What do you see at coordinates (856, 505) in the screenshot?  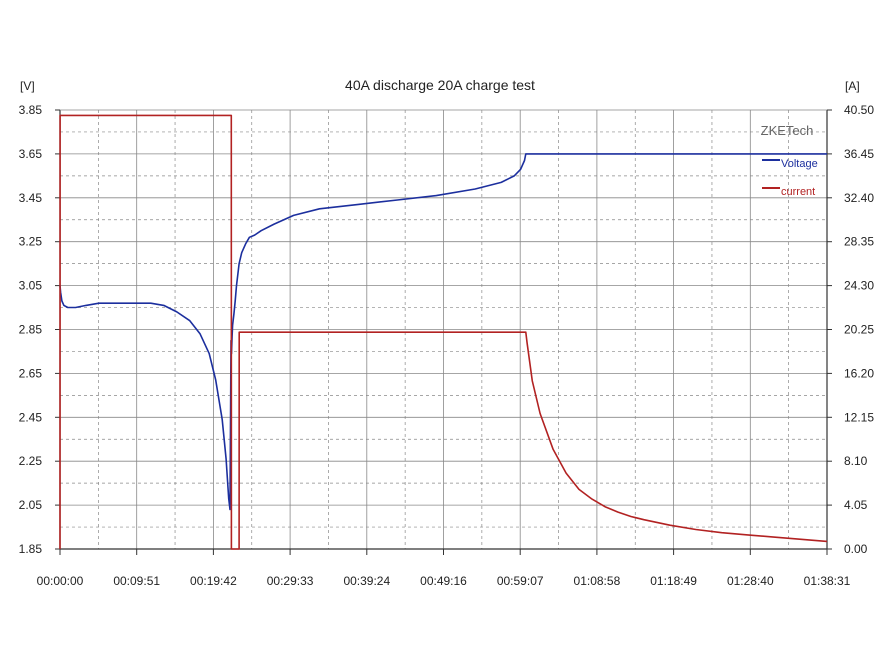 I see `y-right-tick-label: 4.05` at bounding box center [856, 505].